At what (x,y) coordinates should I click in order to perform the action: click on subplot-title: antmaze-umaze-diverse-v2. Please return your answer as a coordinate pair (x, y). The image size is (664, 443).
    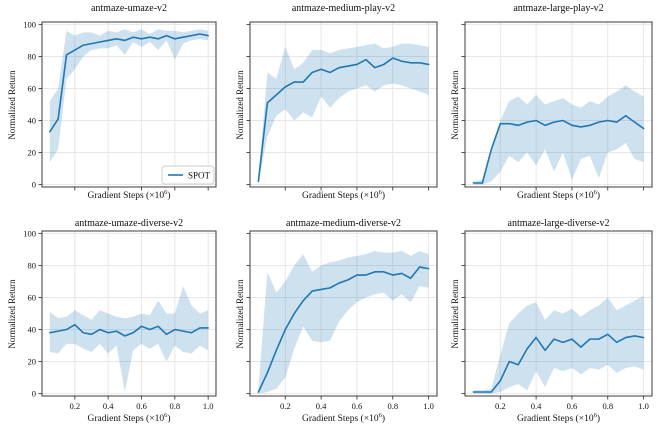
    Looking at the image, I should click on (129, 223).